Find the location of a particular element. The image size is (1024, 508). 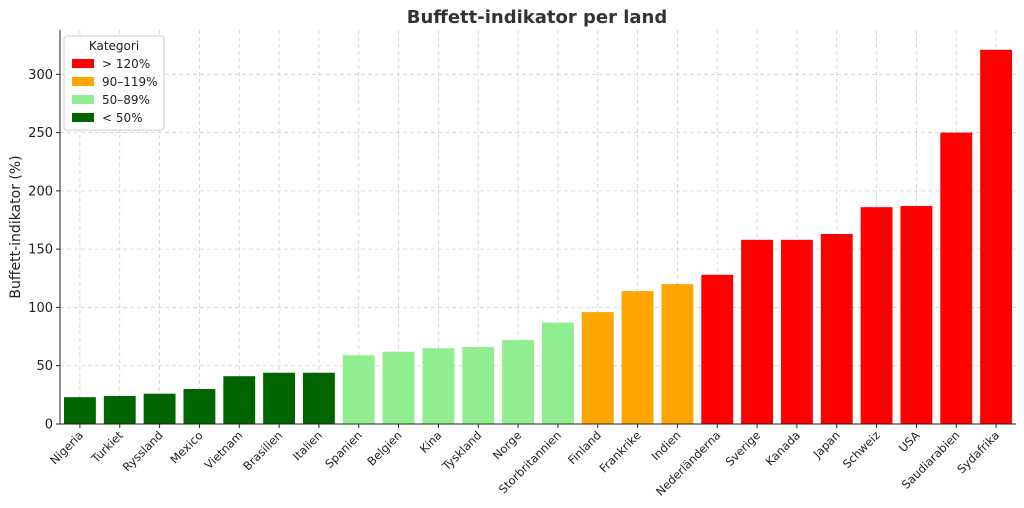

x-tick-label: Italien is located at coordinates (307, 445).